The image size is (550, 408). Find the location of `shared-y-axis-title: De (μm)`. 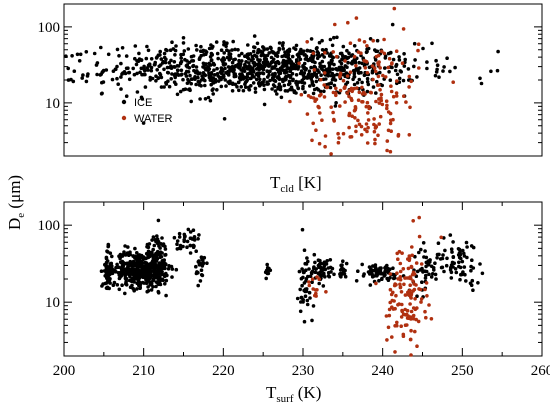

shared-y-axis-title: De (μm) is located at coordinates (16, 202).